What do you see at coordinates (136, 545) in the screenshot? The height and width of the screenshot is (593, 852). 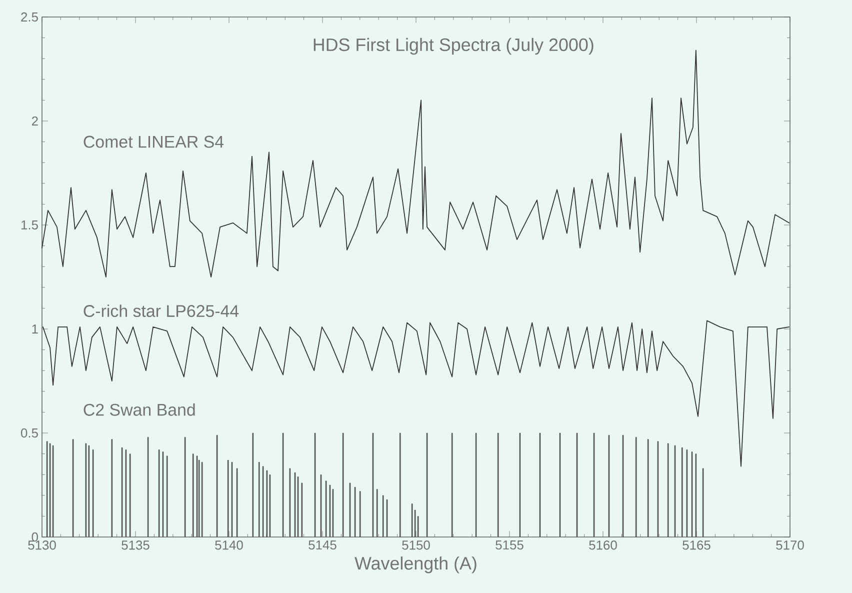 I see `x-tick-label: 5135` at bounding box center [136, 545].